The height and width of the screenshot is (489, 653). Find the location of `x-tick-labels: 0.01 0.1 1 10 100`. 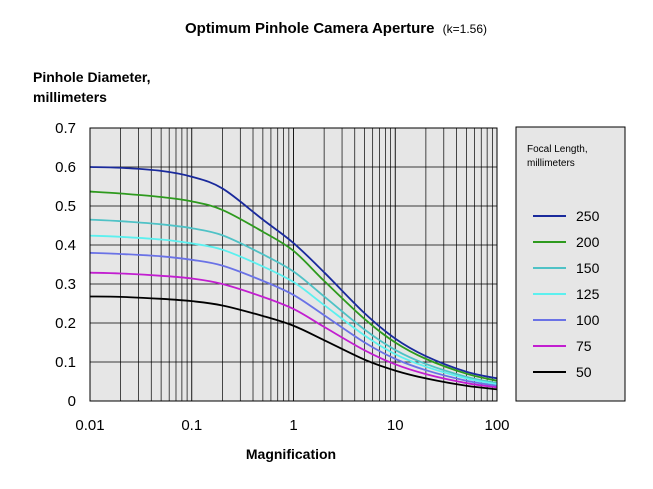

x-tick-labels: 0.01 0.1 1 10 100 is located at coordinates (292, 425).